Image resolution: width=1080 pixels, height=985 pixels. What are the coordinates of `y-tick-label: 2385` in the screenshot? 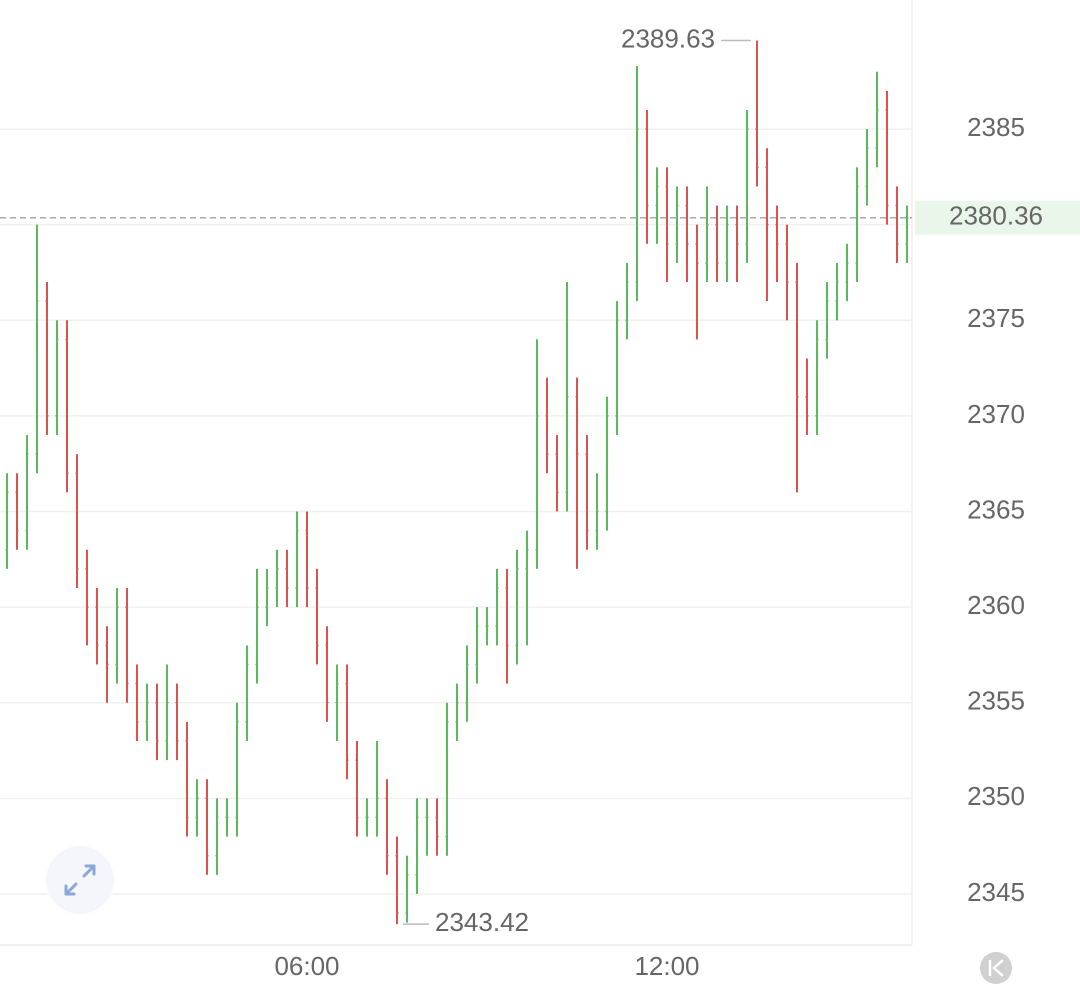 It's located at (996, 127).